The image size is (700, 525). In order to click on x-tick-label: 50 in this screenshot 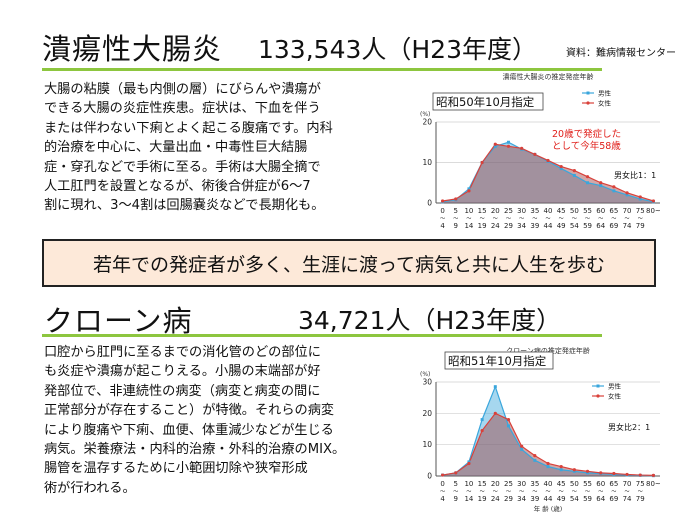, I will do `click(574, 484)`.